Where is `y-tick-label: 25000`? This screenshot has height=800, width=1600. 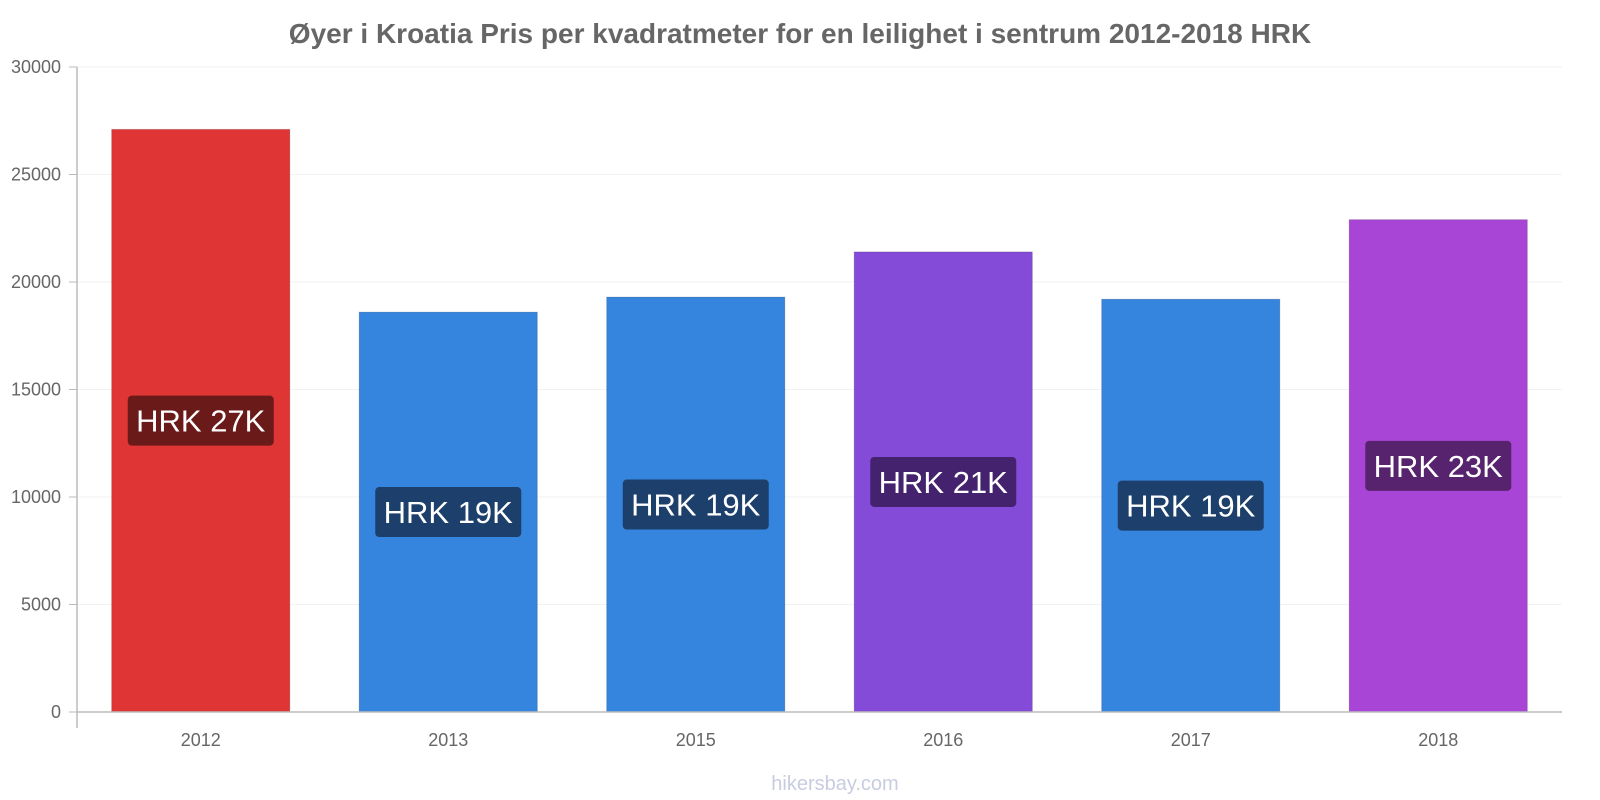 y-tick-label: 25000 is located at coordinates (36, 175).